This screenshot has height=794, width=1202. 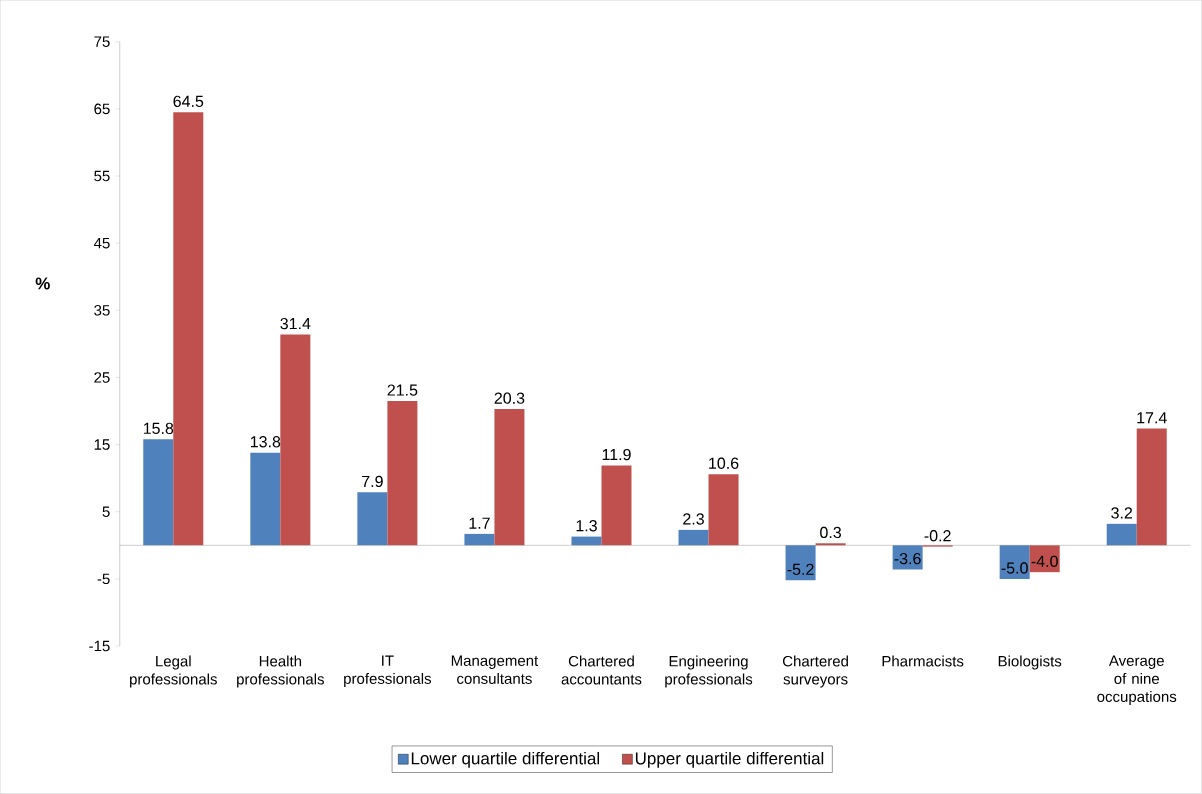 What do you see at coordinates (907, 559) in the screenshot?
I see `data-label: -3.6` at bounding box center [907, 559].